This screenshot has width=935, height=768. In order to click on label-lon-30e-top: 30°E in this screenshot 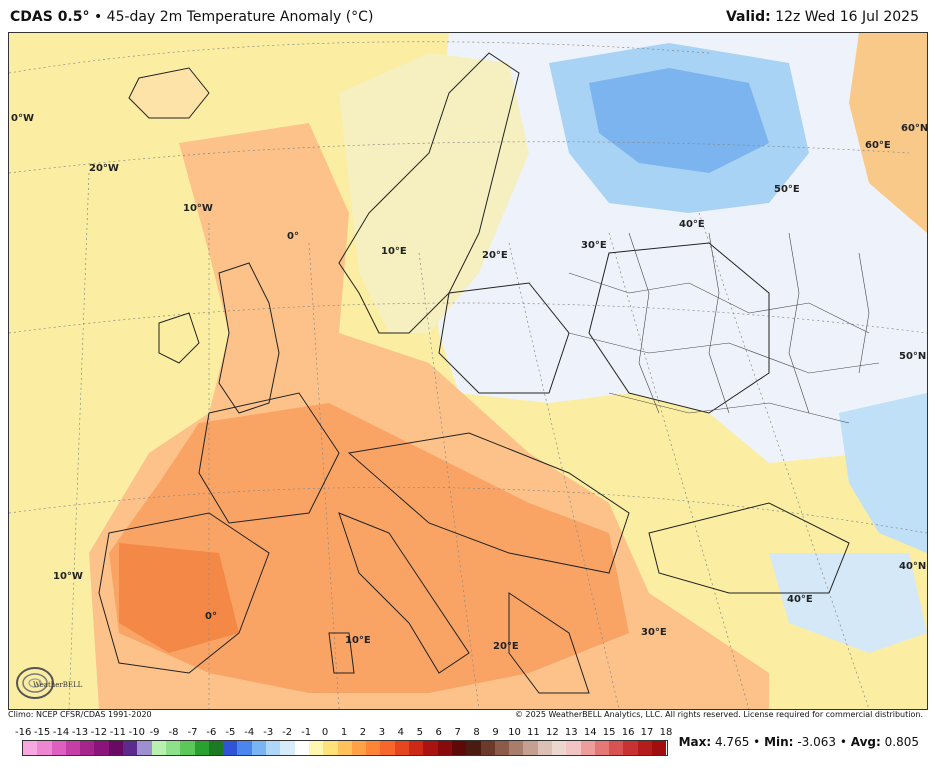, I will do `click(594, 245)`.